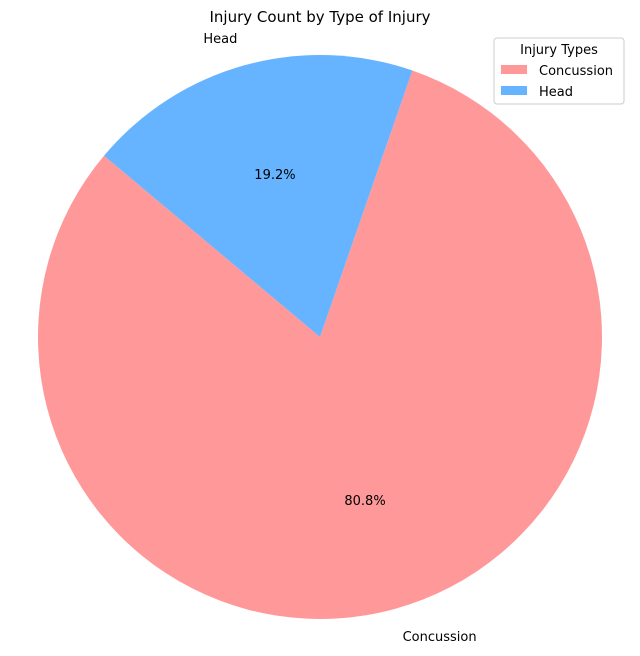 The image size is (640, 656). What do you see at coordinates (514, 69) in the screenshot?
I see `legend-swatch-concussion` at bounding box center [514, 69].